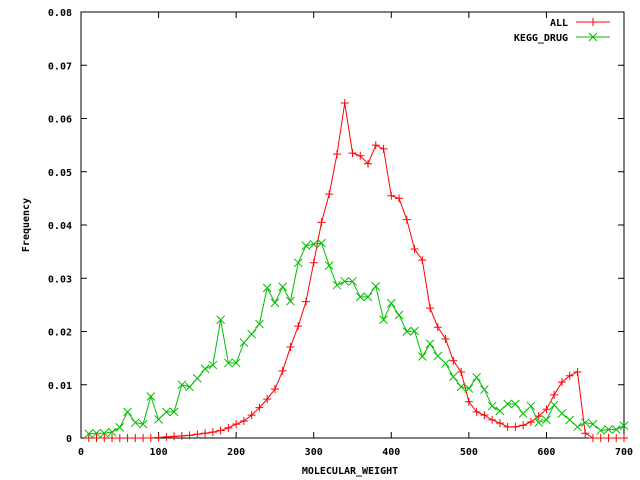  What do you see at coordinates (546, 452) in the screenshot?
I see `x-tick-label: 600` at bounding box center [546, 452].